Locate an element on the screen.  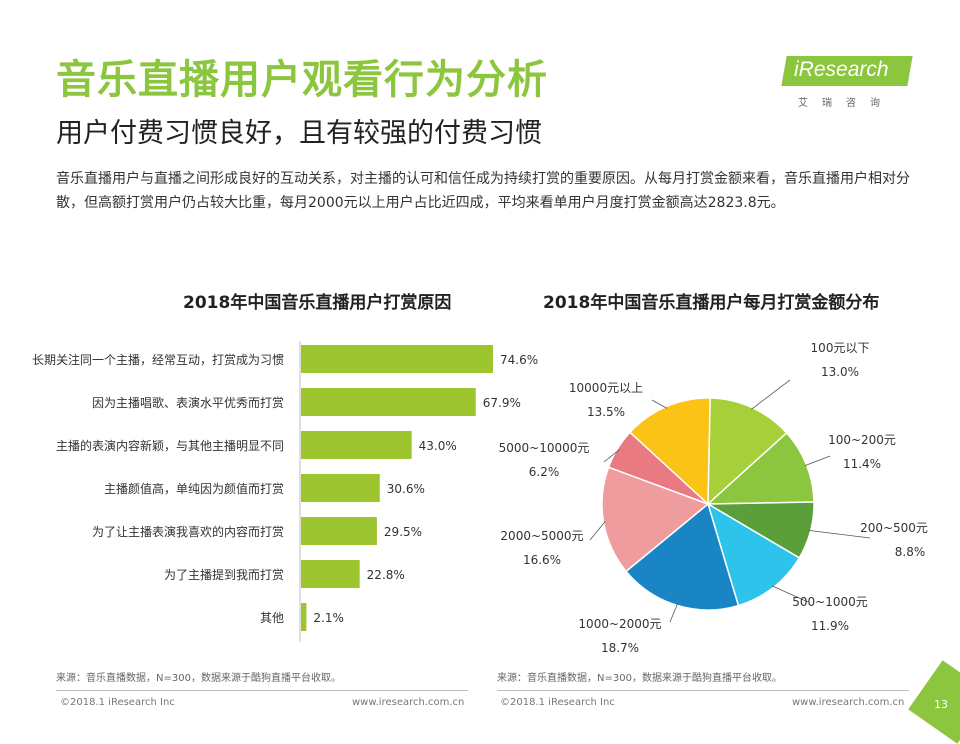
pie-slice-value: 6.2% is located at coordinates (544, 472).